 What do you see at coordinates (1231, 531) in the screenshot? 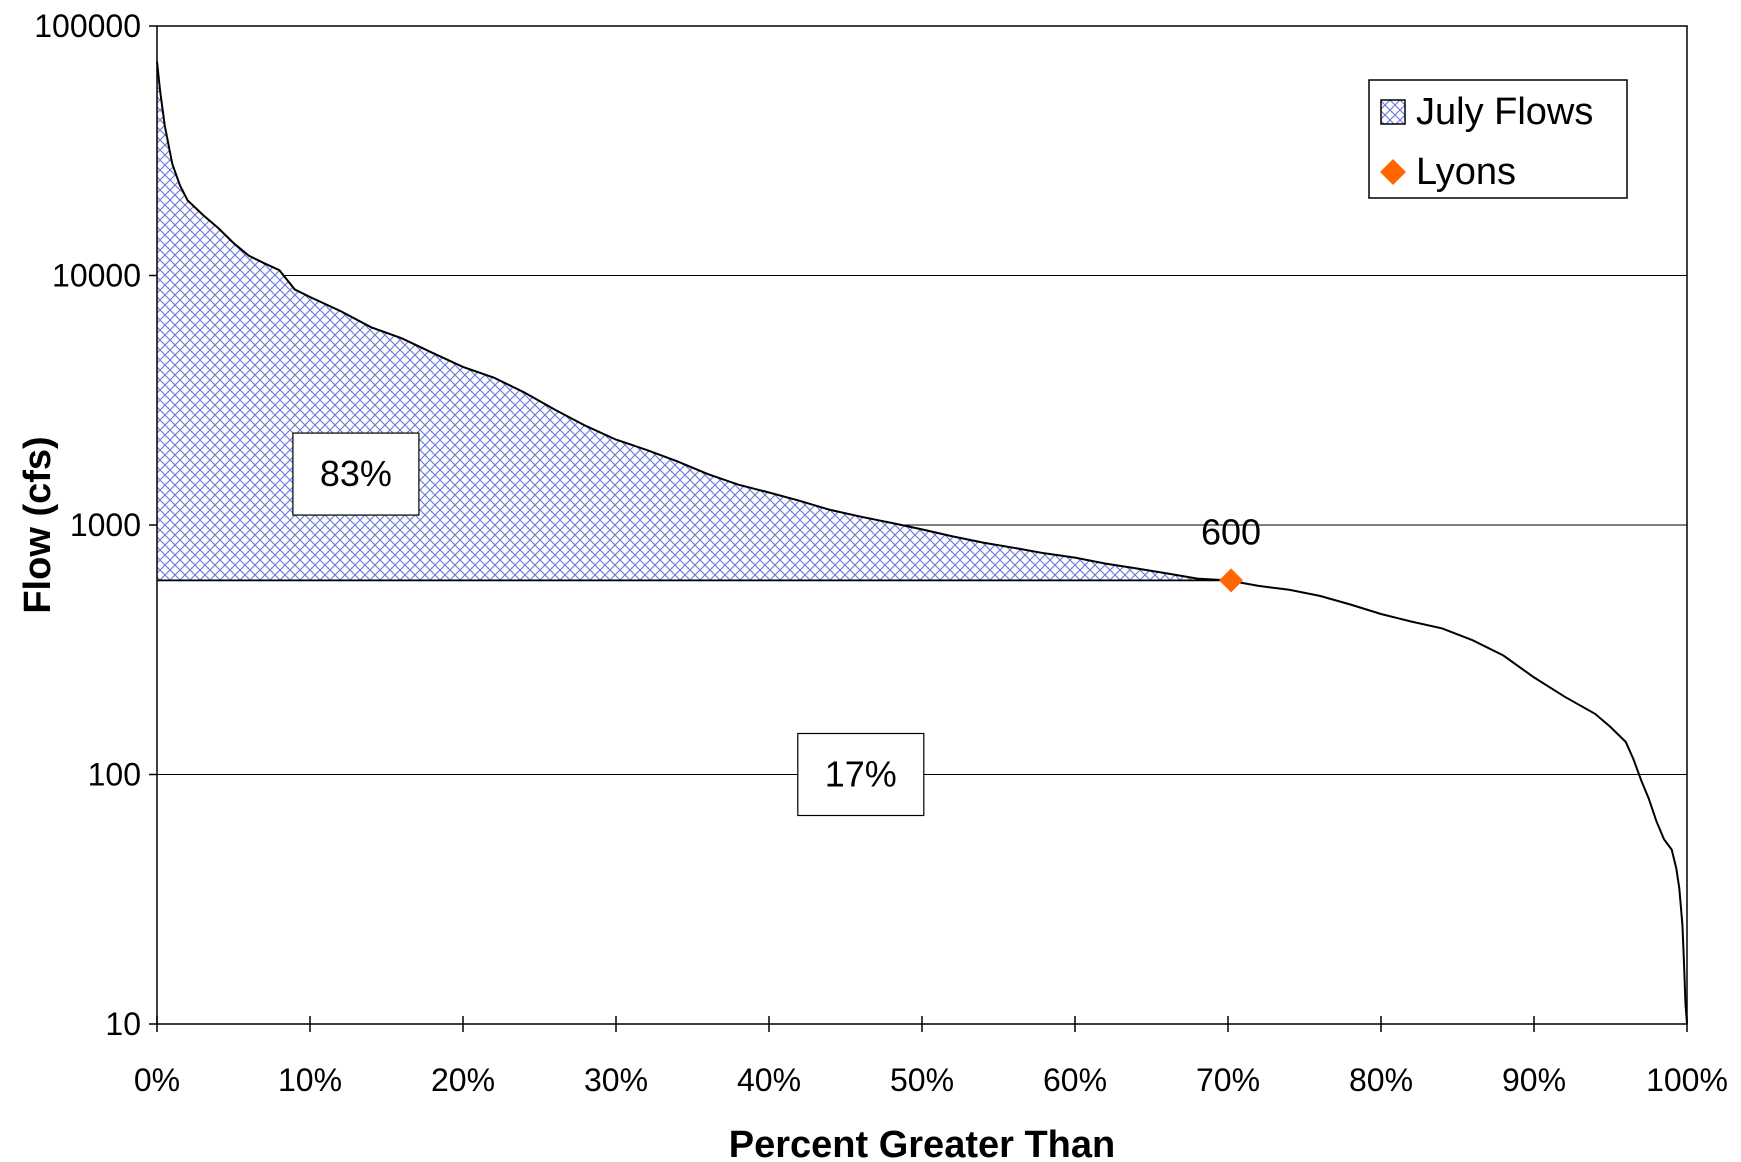
I see `annotation-value-label: 600` at bounding box center [1231, 531].